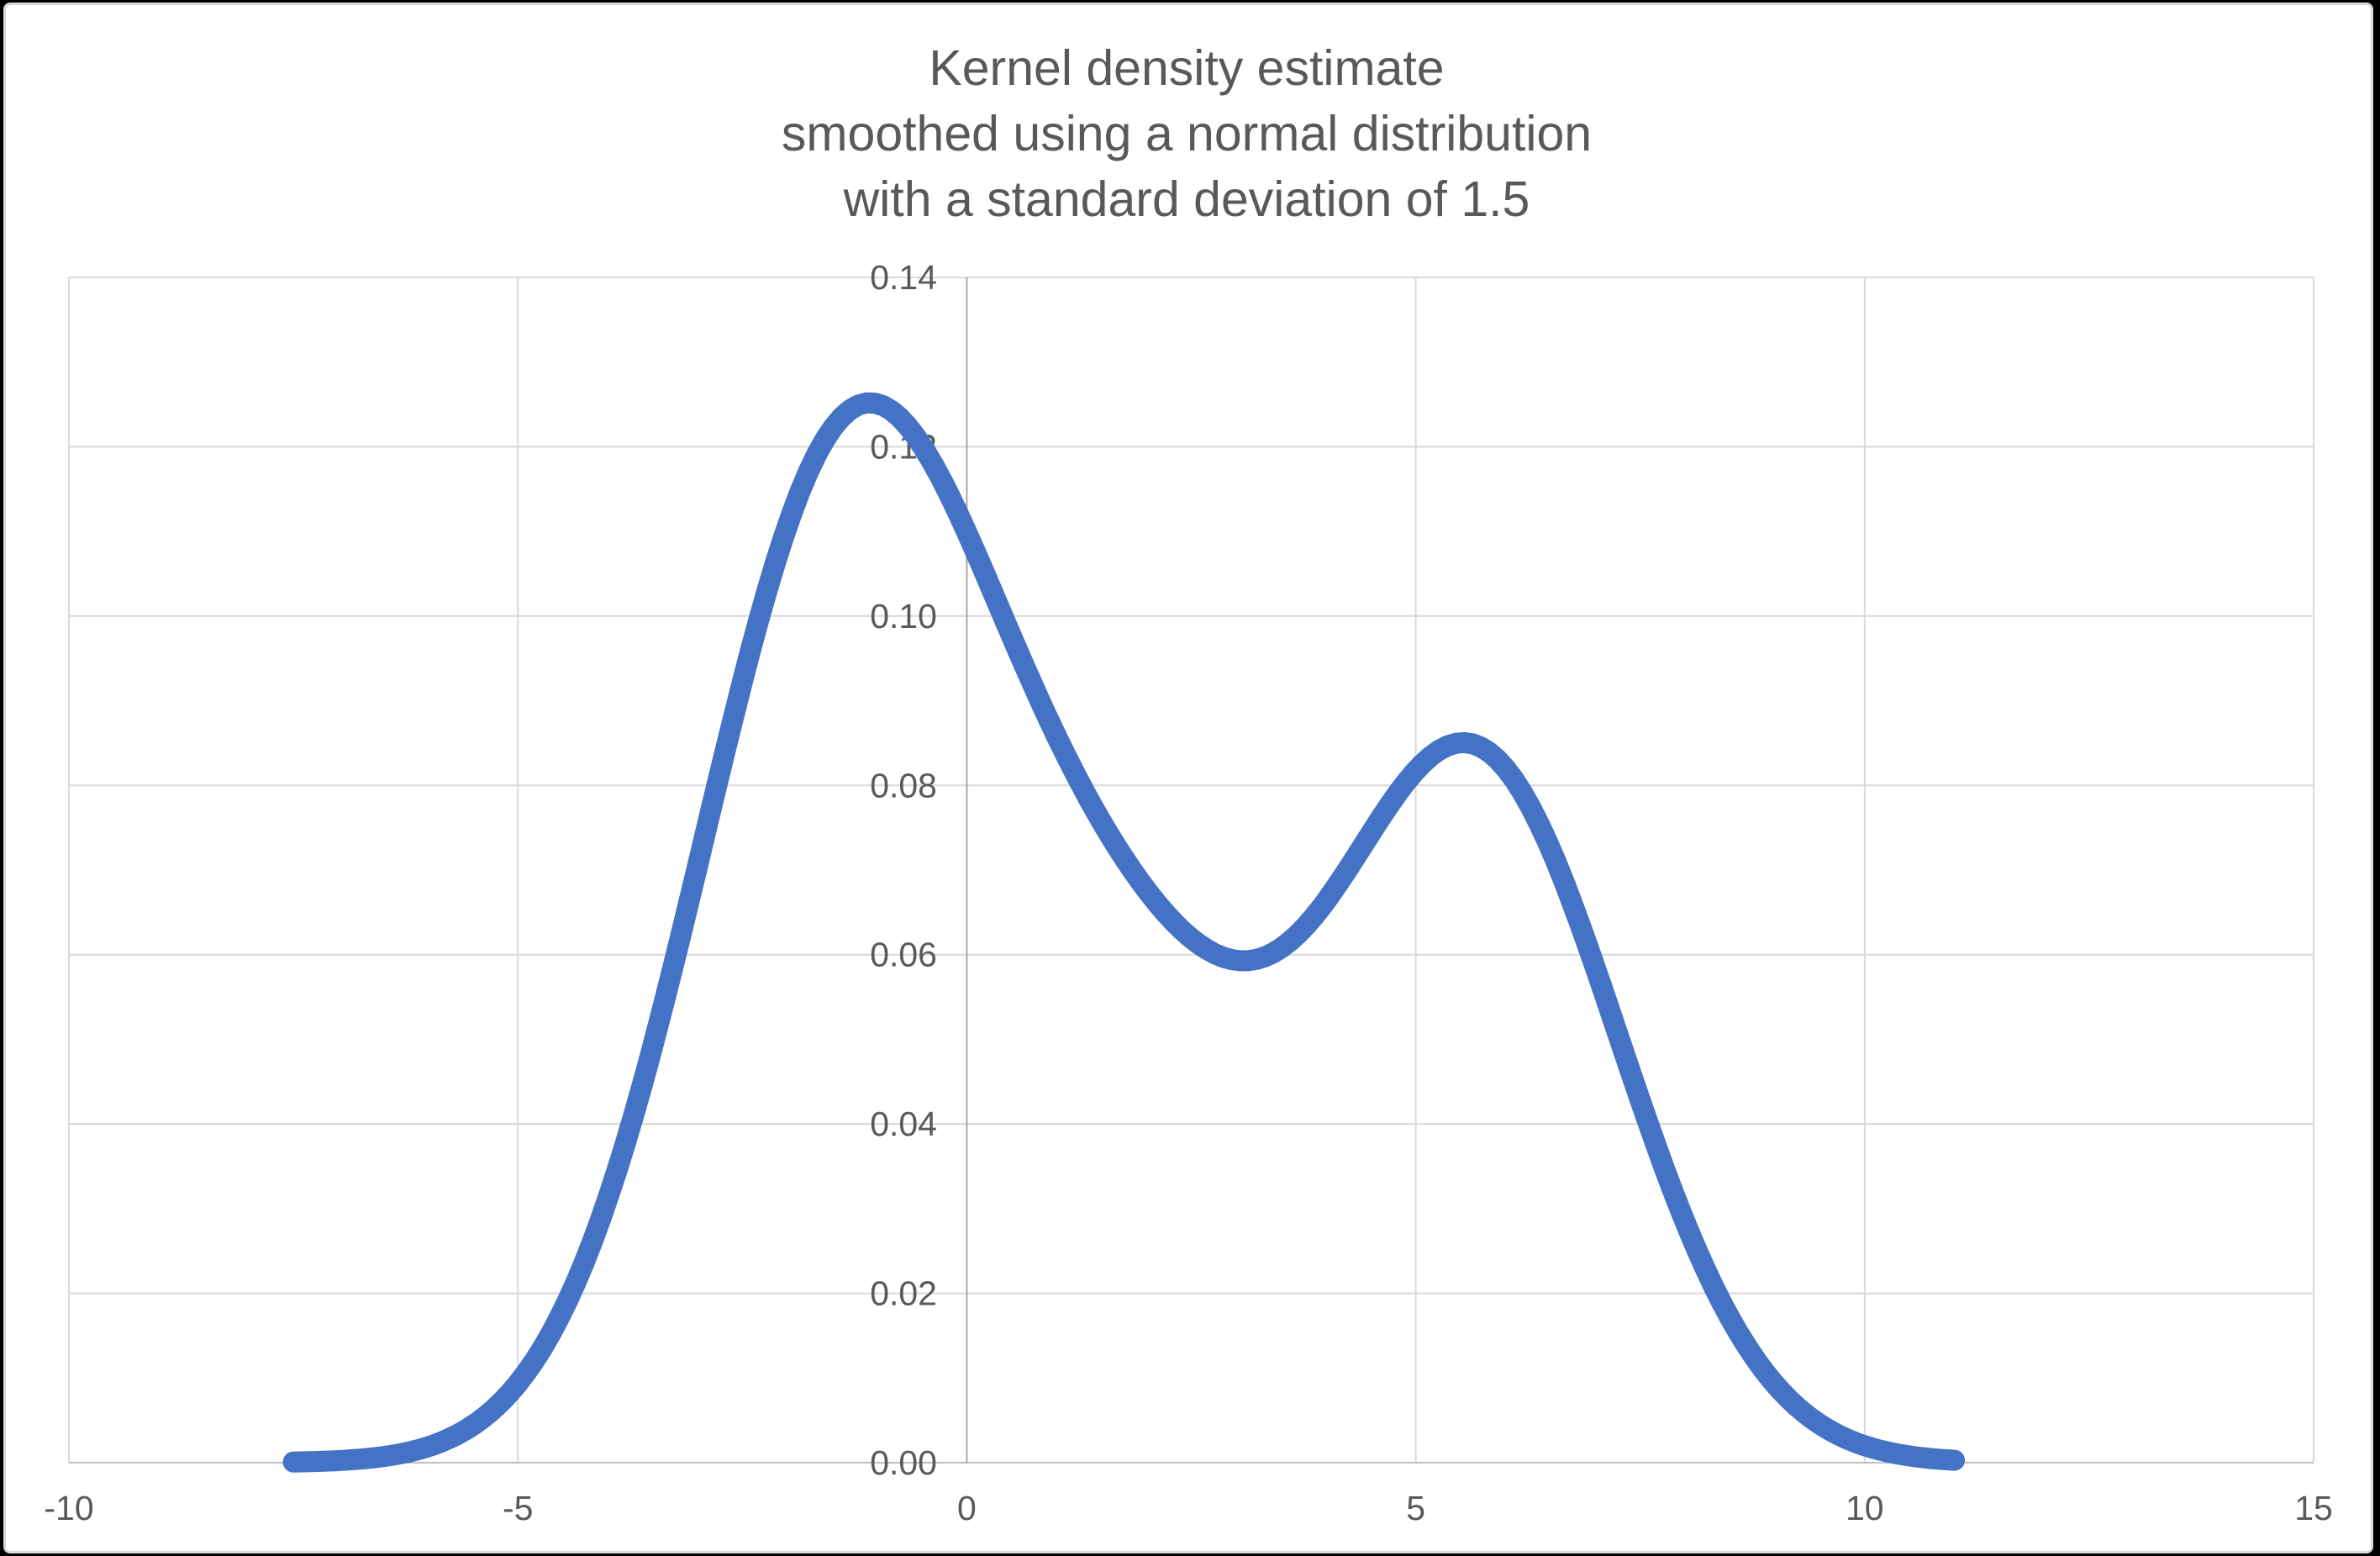 This screenshot has height=1556, width=2380. Describe the element at coordinates (904, 785) in the screenshot. I see `svg-text: 0.08` at that location.